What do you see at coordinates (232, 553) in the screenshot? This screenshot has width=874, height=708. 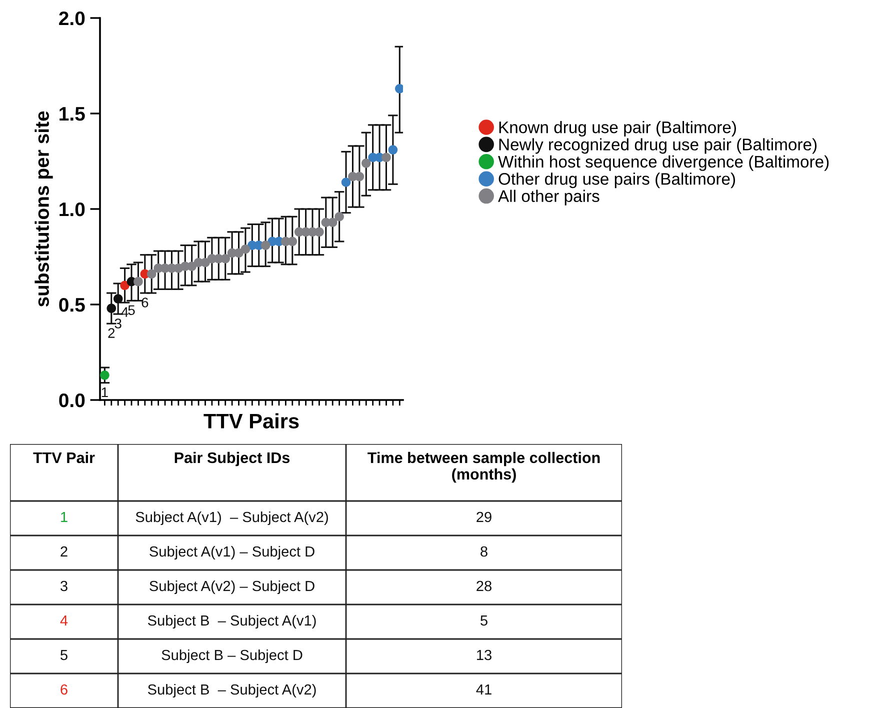 I see `text: Subject A(v1) – Subject D` at bounding box center [232, 553].